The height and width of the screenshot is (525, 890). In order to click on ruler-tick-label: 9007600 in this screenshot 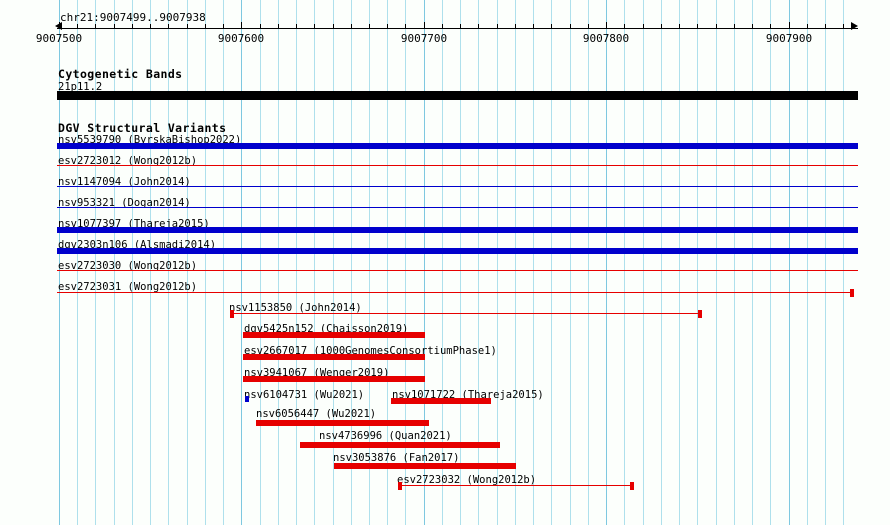, I will do `click(241, 38)`.